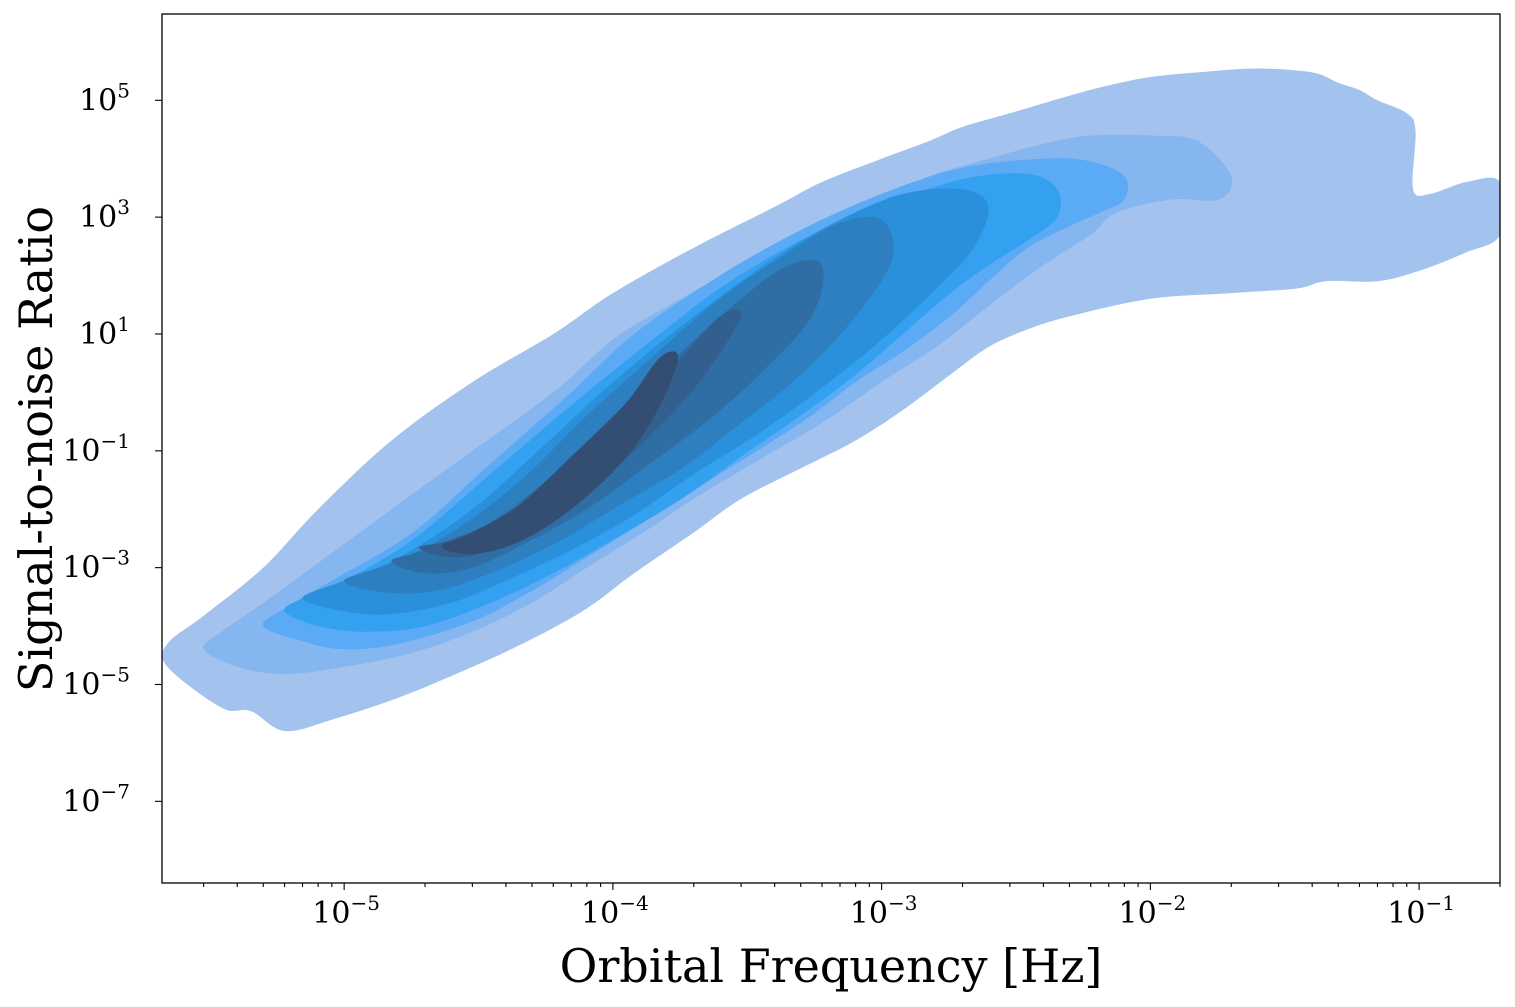 The width and height of the screenshot is (1515, 1007). I want to click on y-tick-label: 10³, so click(104, 215).